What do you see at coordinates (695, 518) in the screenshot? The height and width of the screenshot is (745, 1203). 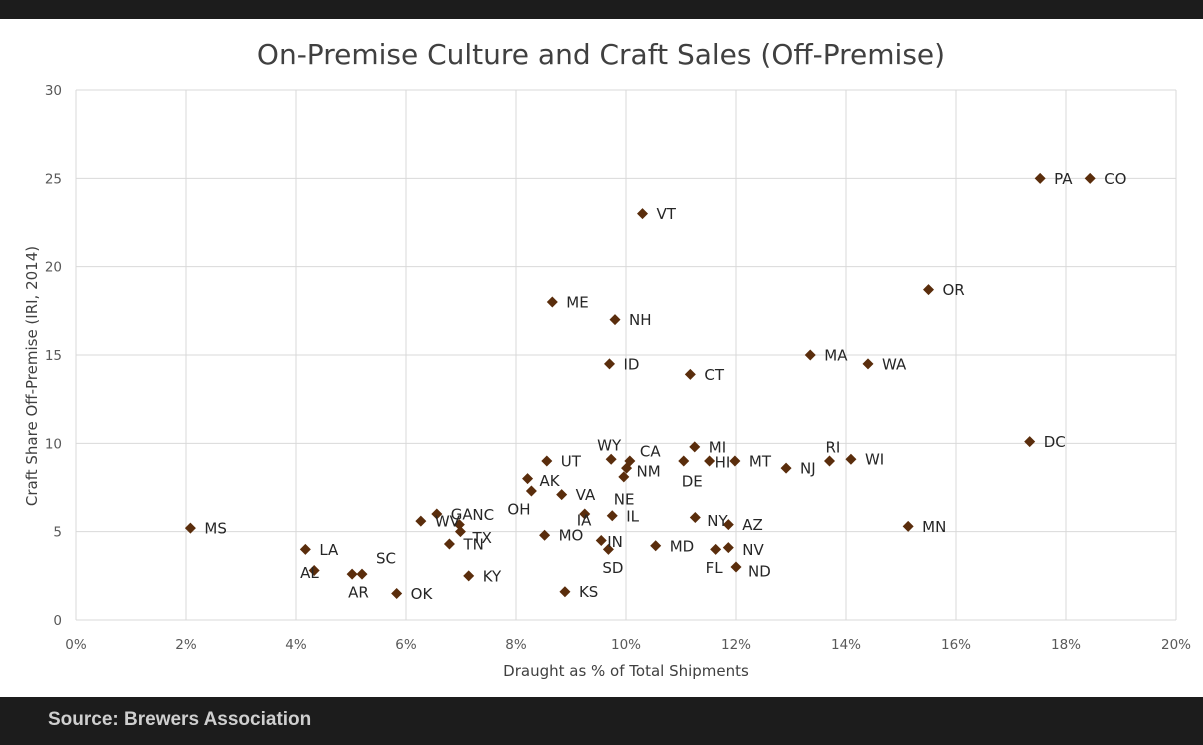 I see `data-point-ny` at bounding box center [695, 518].